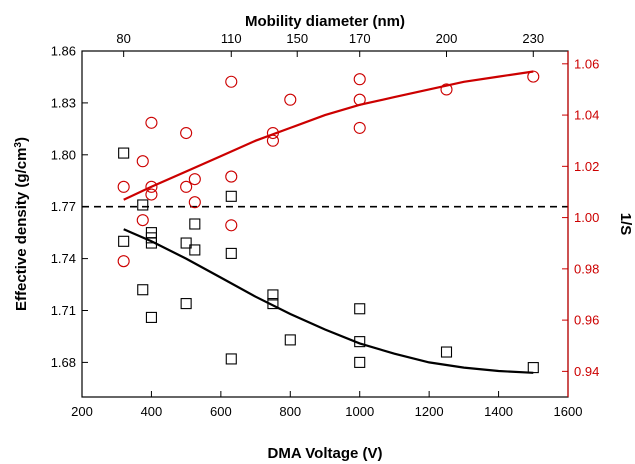 Image resolution: width=635 pixels, height=464 pixels. What do you see at coordinates (429, 411) in the screenshot?
I see `x-tick-label-5: 1200` at bounding box center [429, 411].